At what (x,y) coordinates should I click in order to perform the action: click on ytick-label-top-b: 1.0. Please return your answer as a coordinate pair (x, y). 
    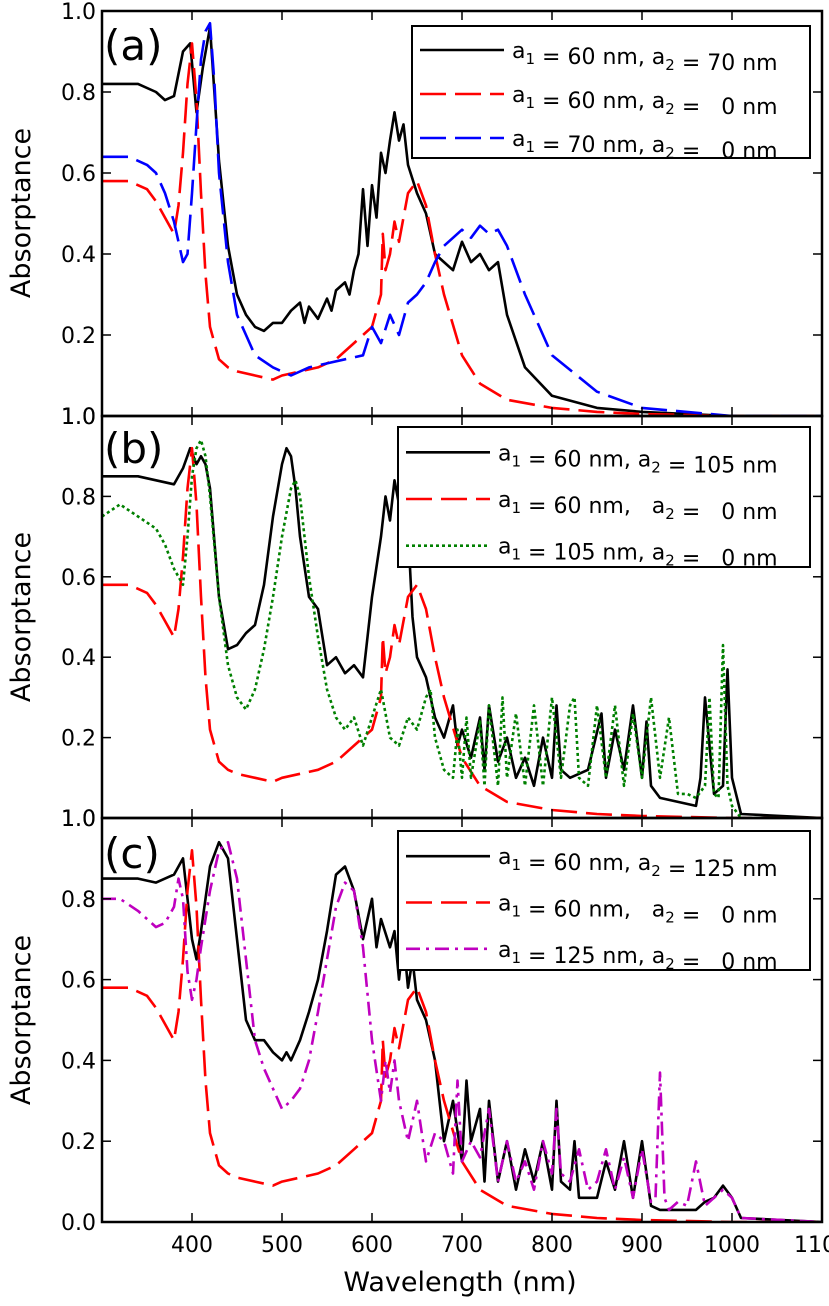
    Looking at the image, I should click on (78, 417).